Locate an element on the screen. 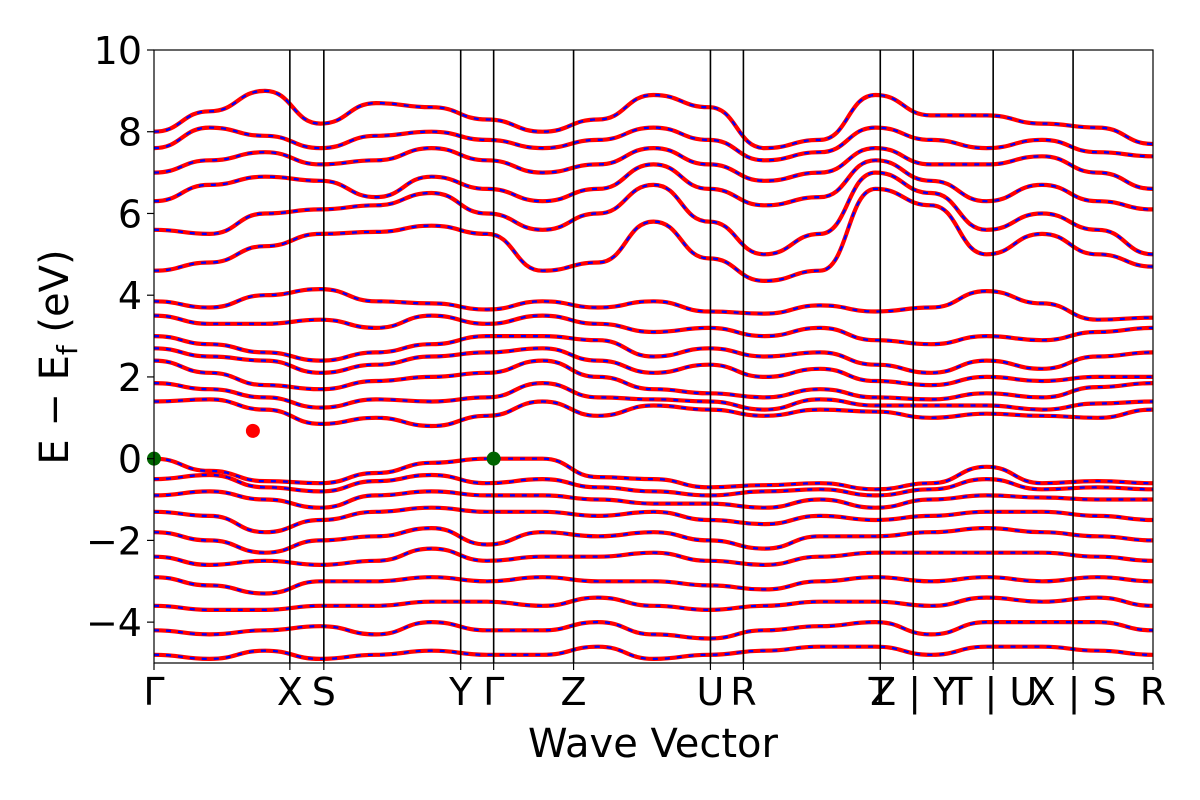  valence-band-4-blue is located at coordinates (653, 540).